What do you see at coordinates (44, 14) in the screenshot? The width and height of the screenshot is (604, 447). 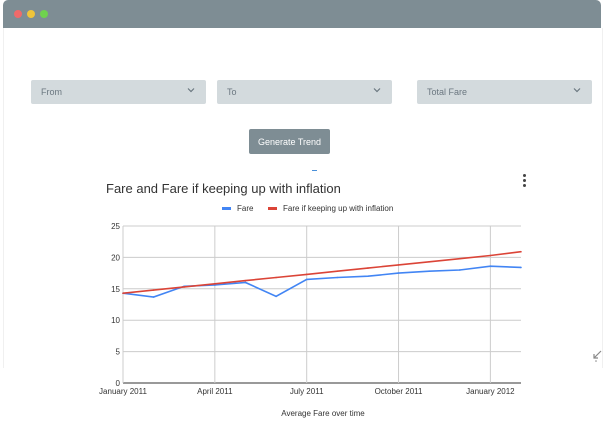 I see `maximize-window-icon` at bounding box center [44, 14].